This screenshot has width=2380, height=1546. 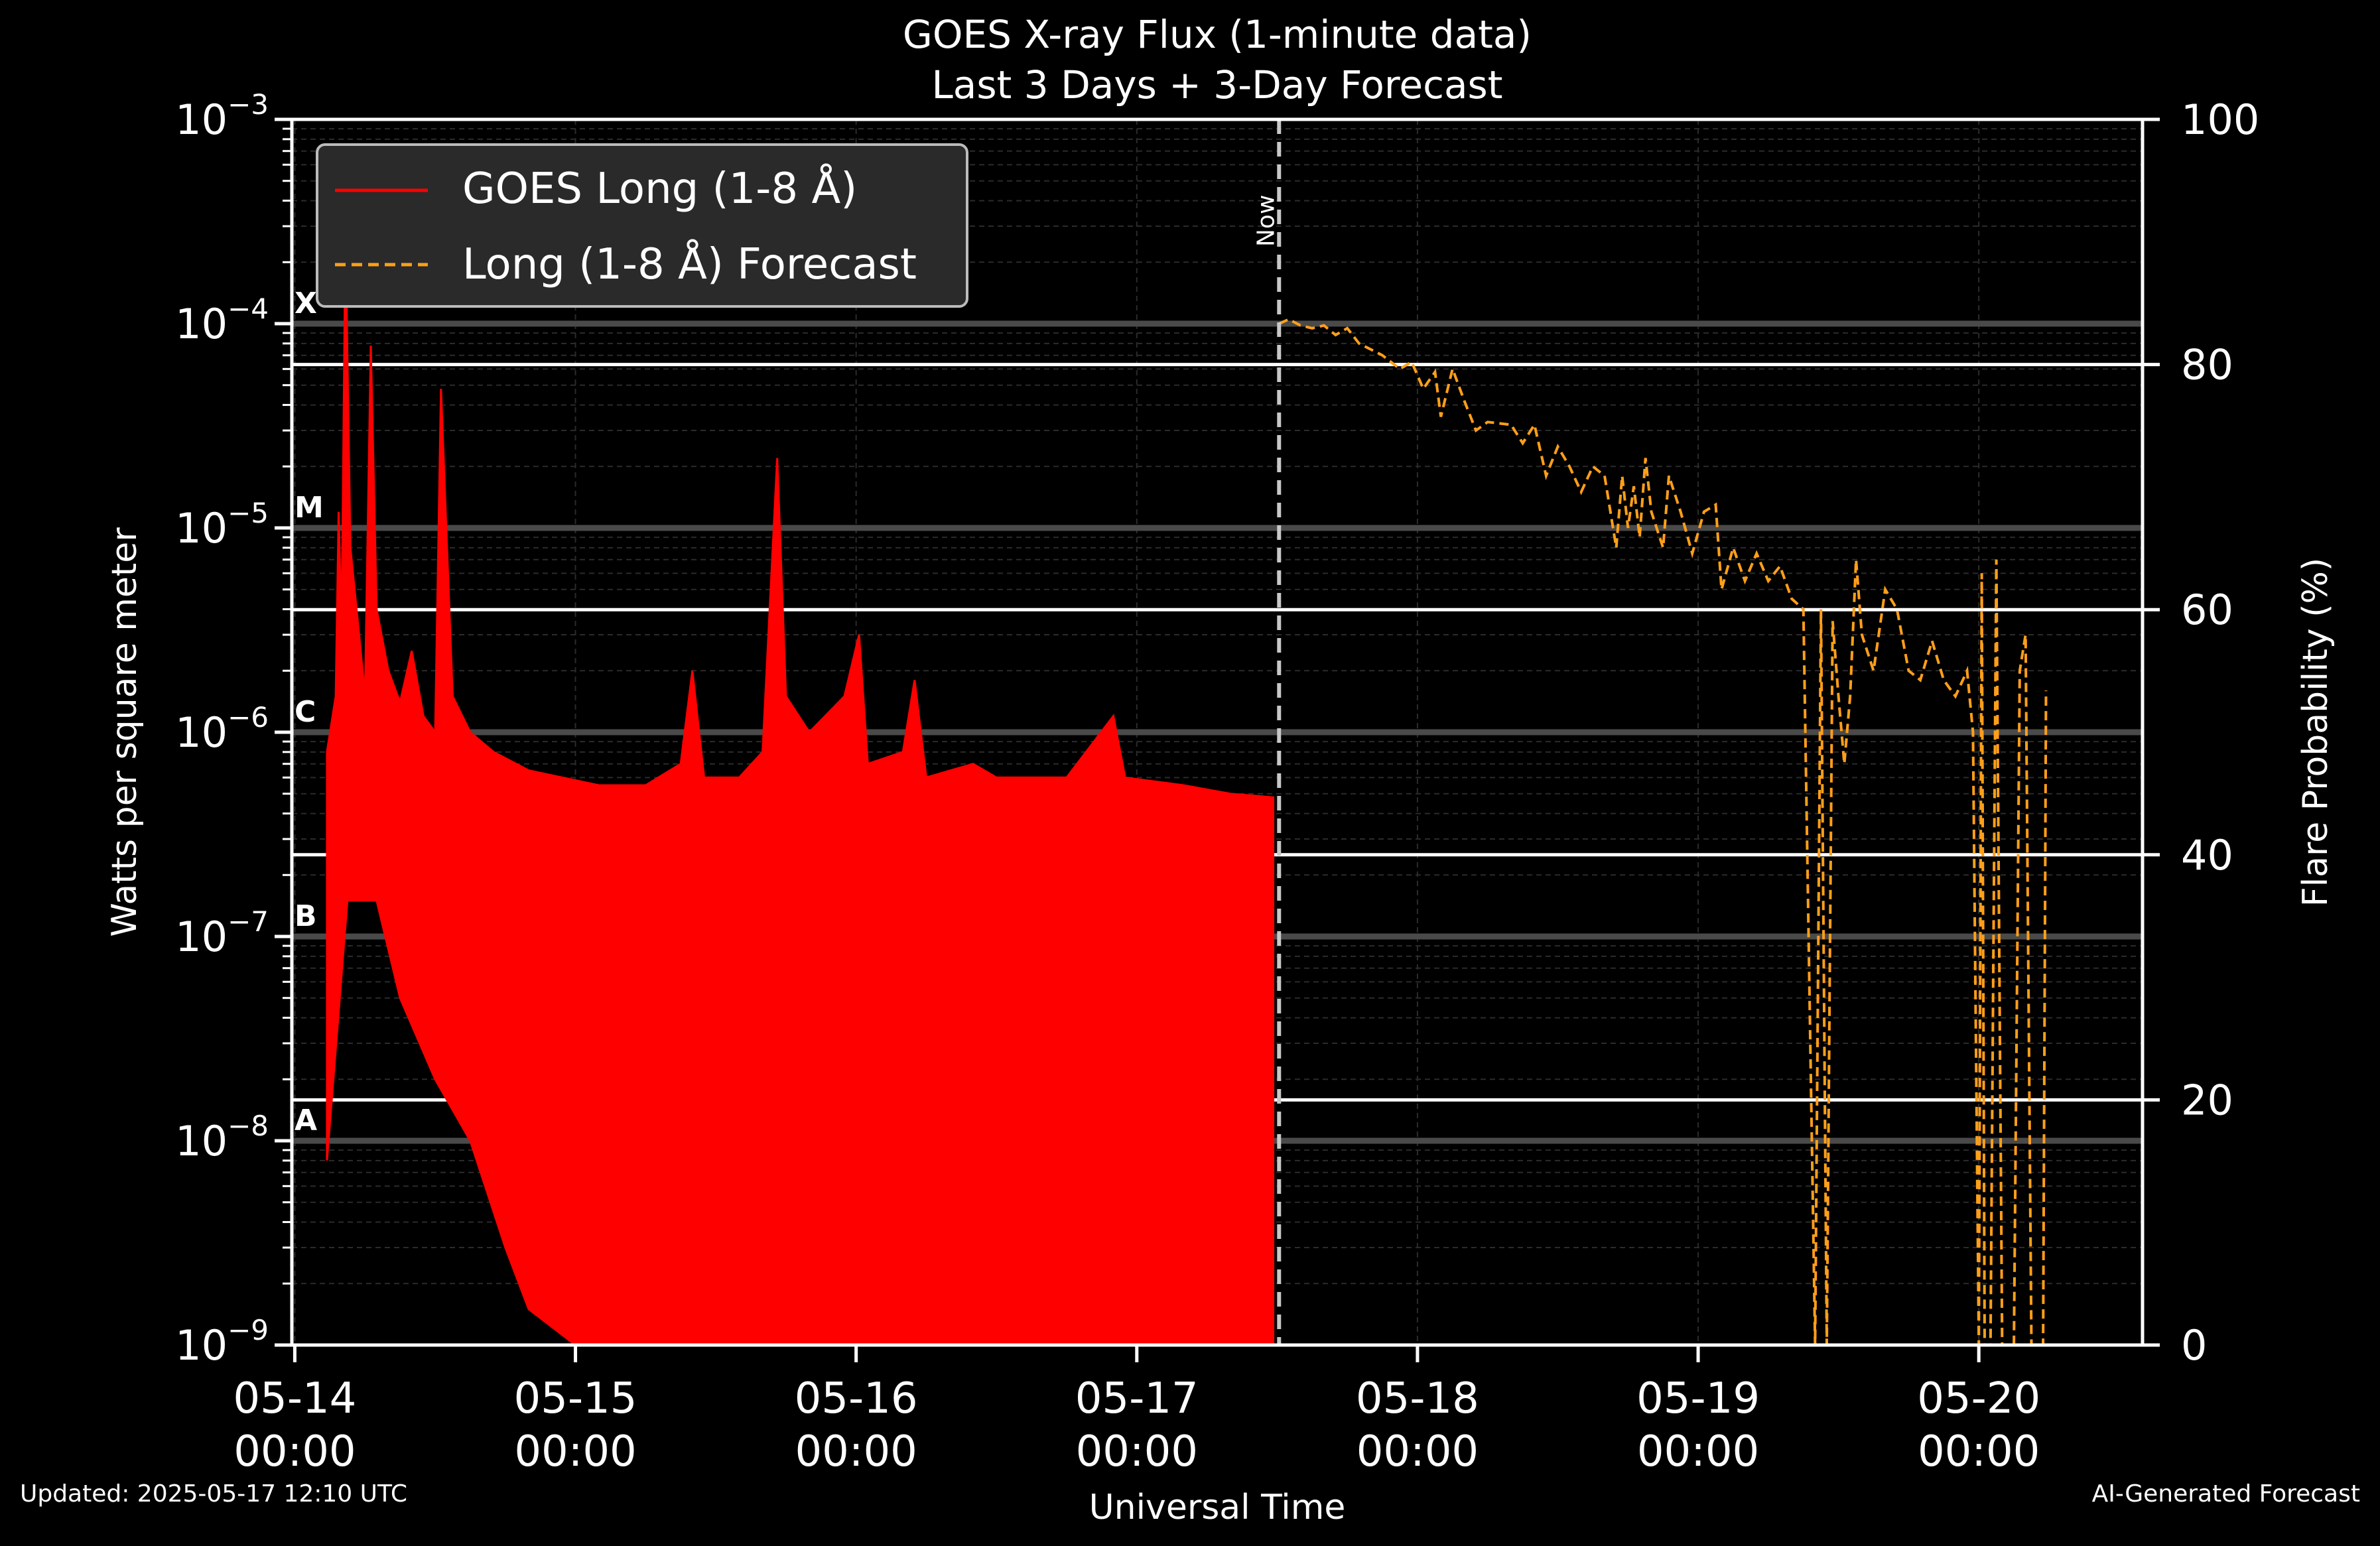 I want to click on y-tick-label: 10⁻⁵, so click(x=222, y=524).